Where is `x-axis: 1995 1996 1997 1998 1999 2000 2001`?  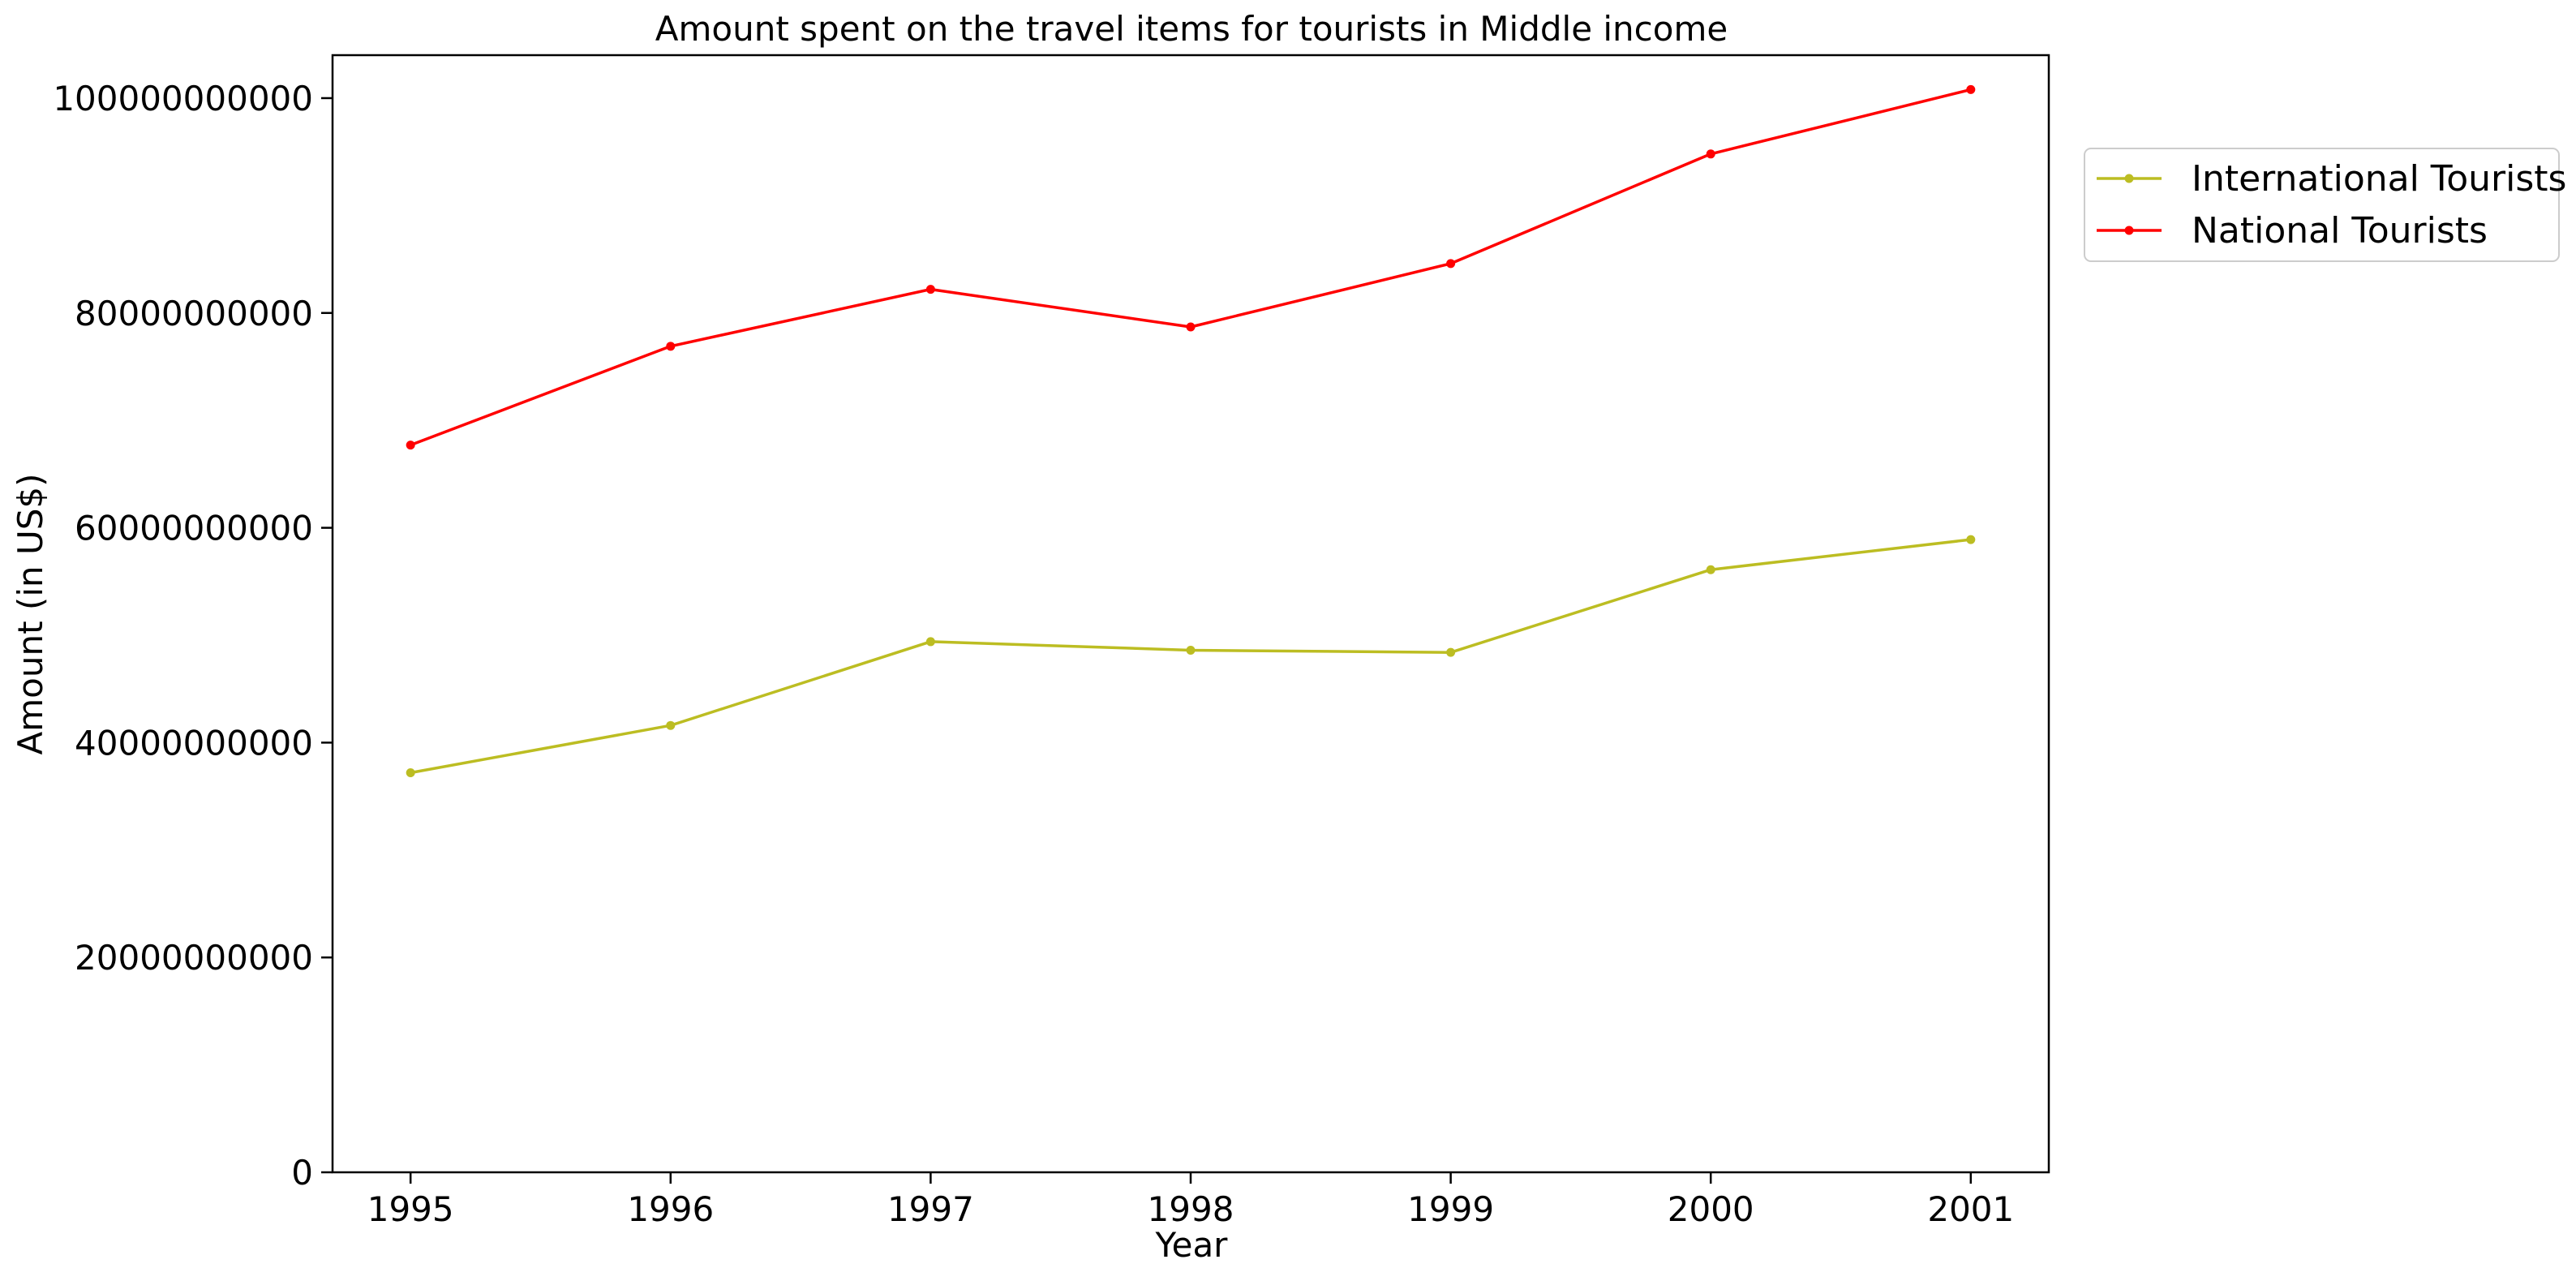 x-axis: 1995 1996 1997 1998 1999 2000 2001 is located at coordinates (1190, 1200).